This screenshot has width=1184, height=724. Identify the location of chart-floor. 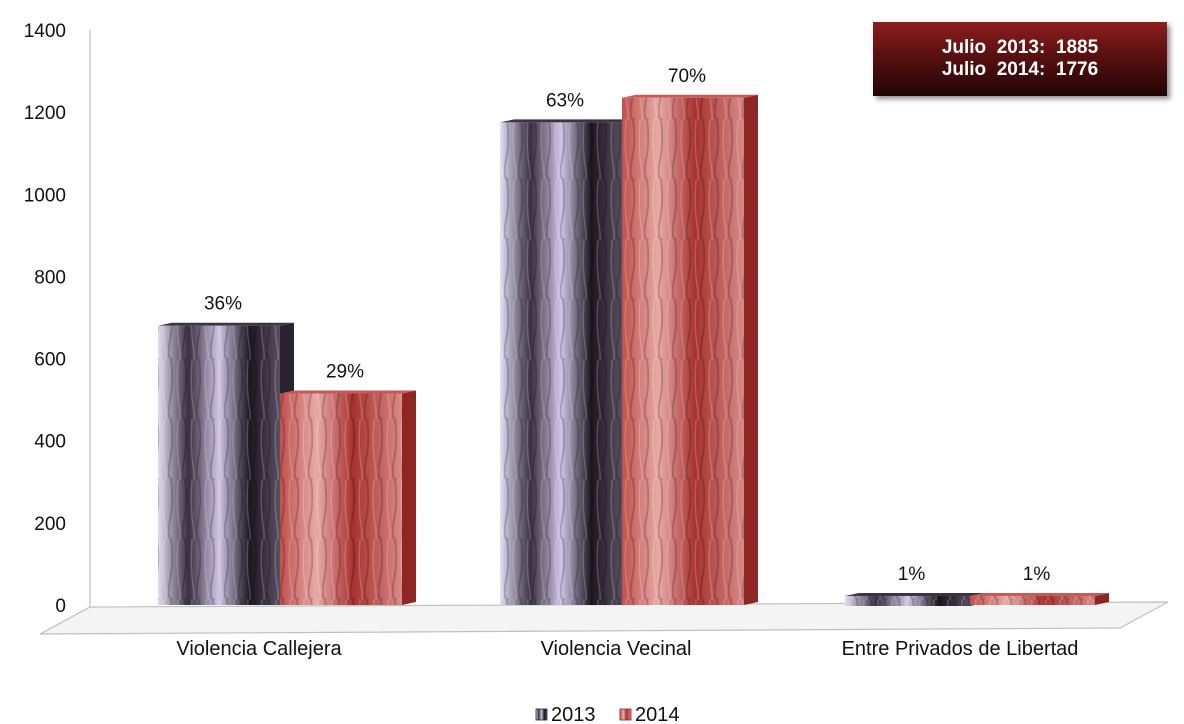
(604, 618).